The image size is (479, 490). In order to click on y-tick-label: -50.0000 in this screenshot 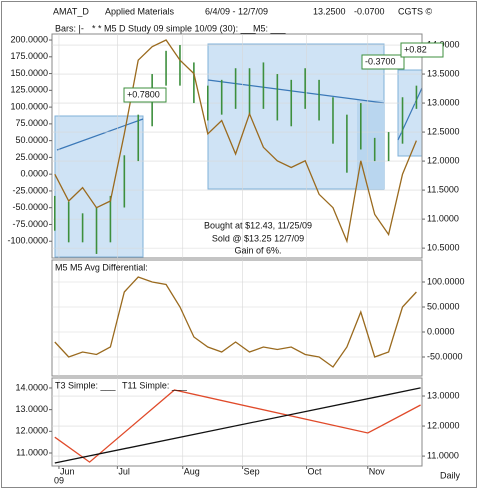, I will do `click(30, 207)`.